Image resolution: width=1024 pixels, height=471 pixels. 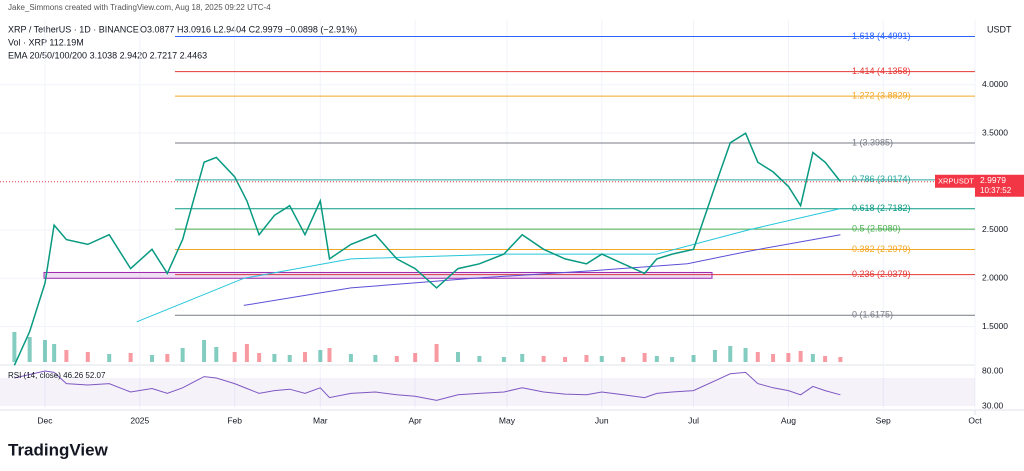 What do you see at coordinates (881, 179) in the screenshot?
I see `fib-label: 0.786 (3.0174)` at bounding box center [881, 179].